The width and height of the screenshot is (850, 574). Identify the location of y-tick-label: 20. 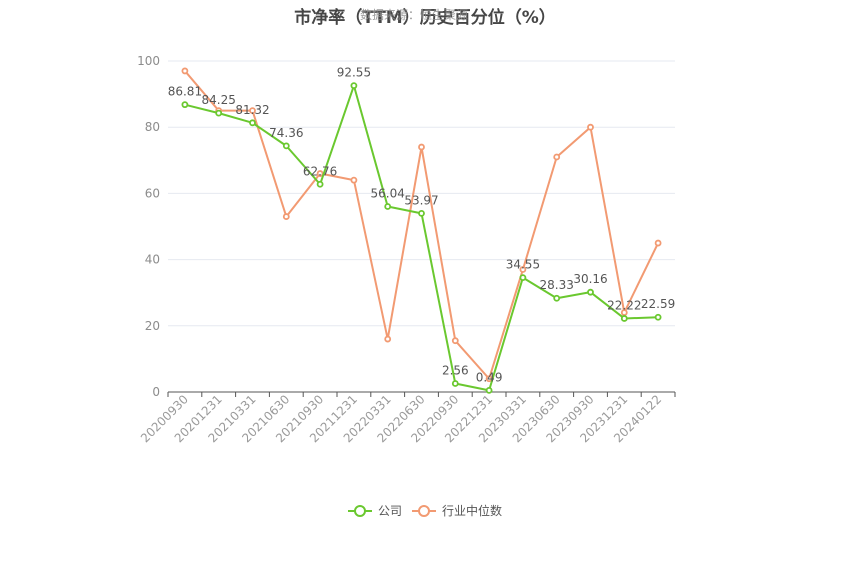
(152, 326).